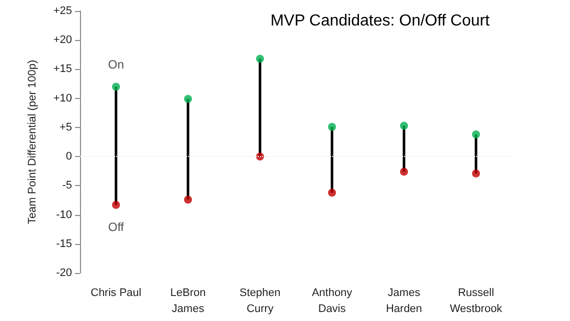  I want to click on x-tick-label: Stephen Curry, so click(260, 301).